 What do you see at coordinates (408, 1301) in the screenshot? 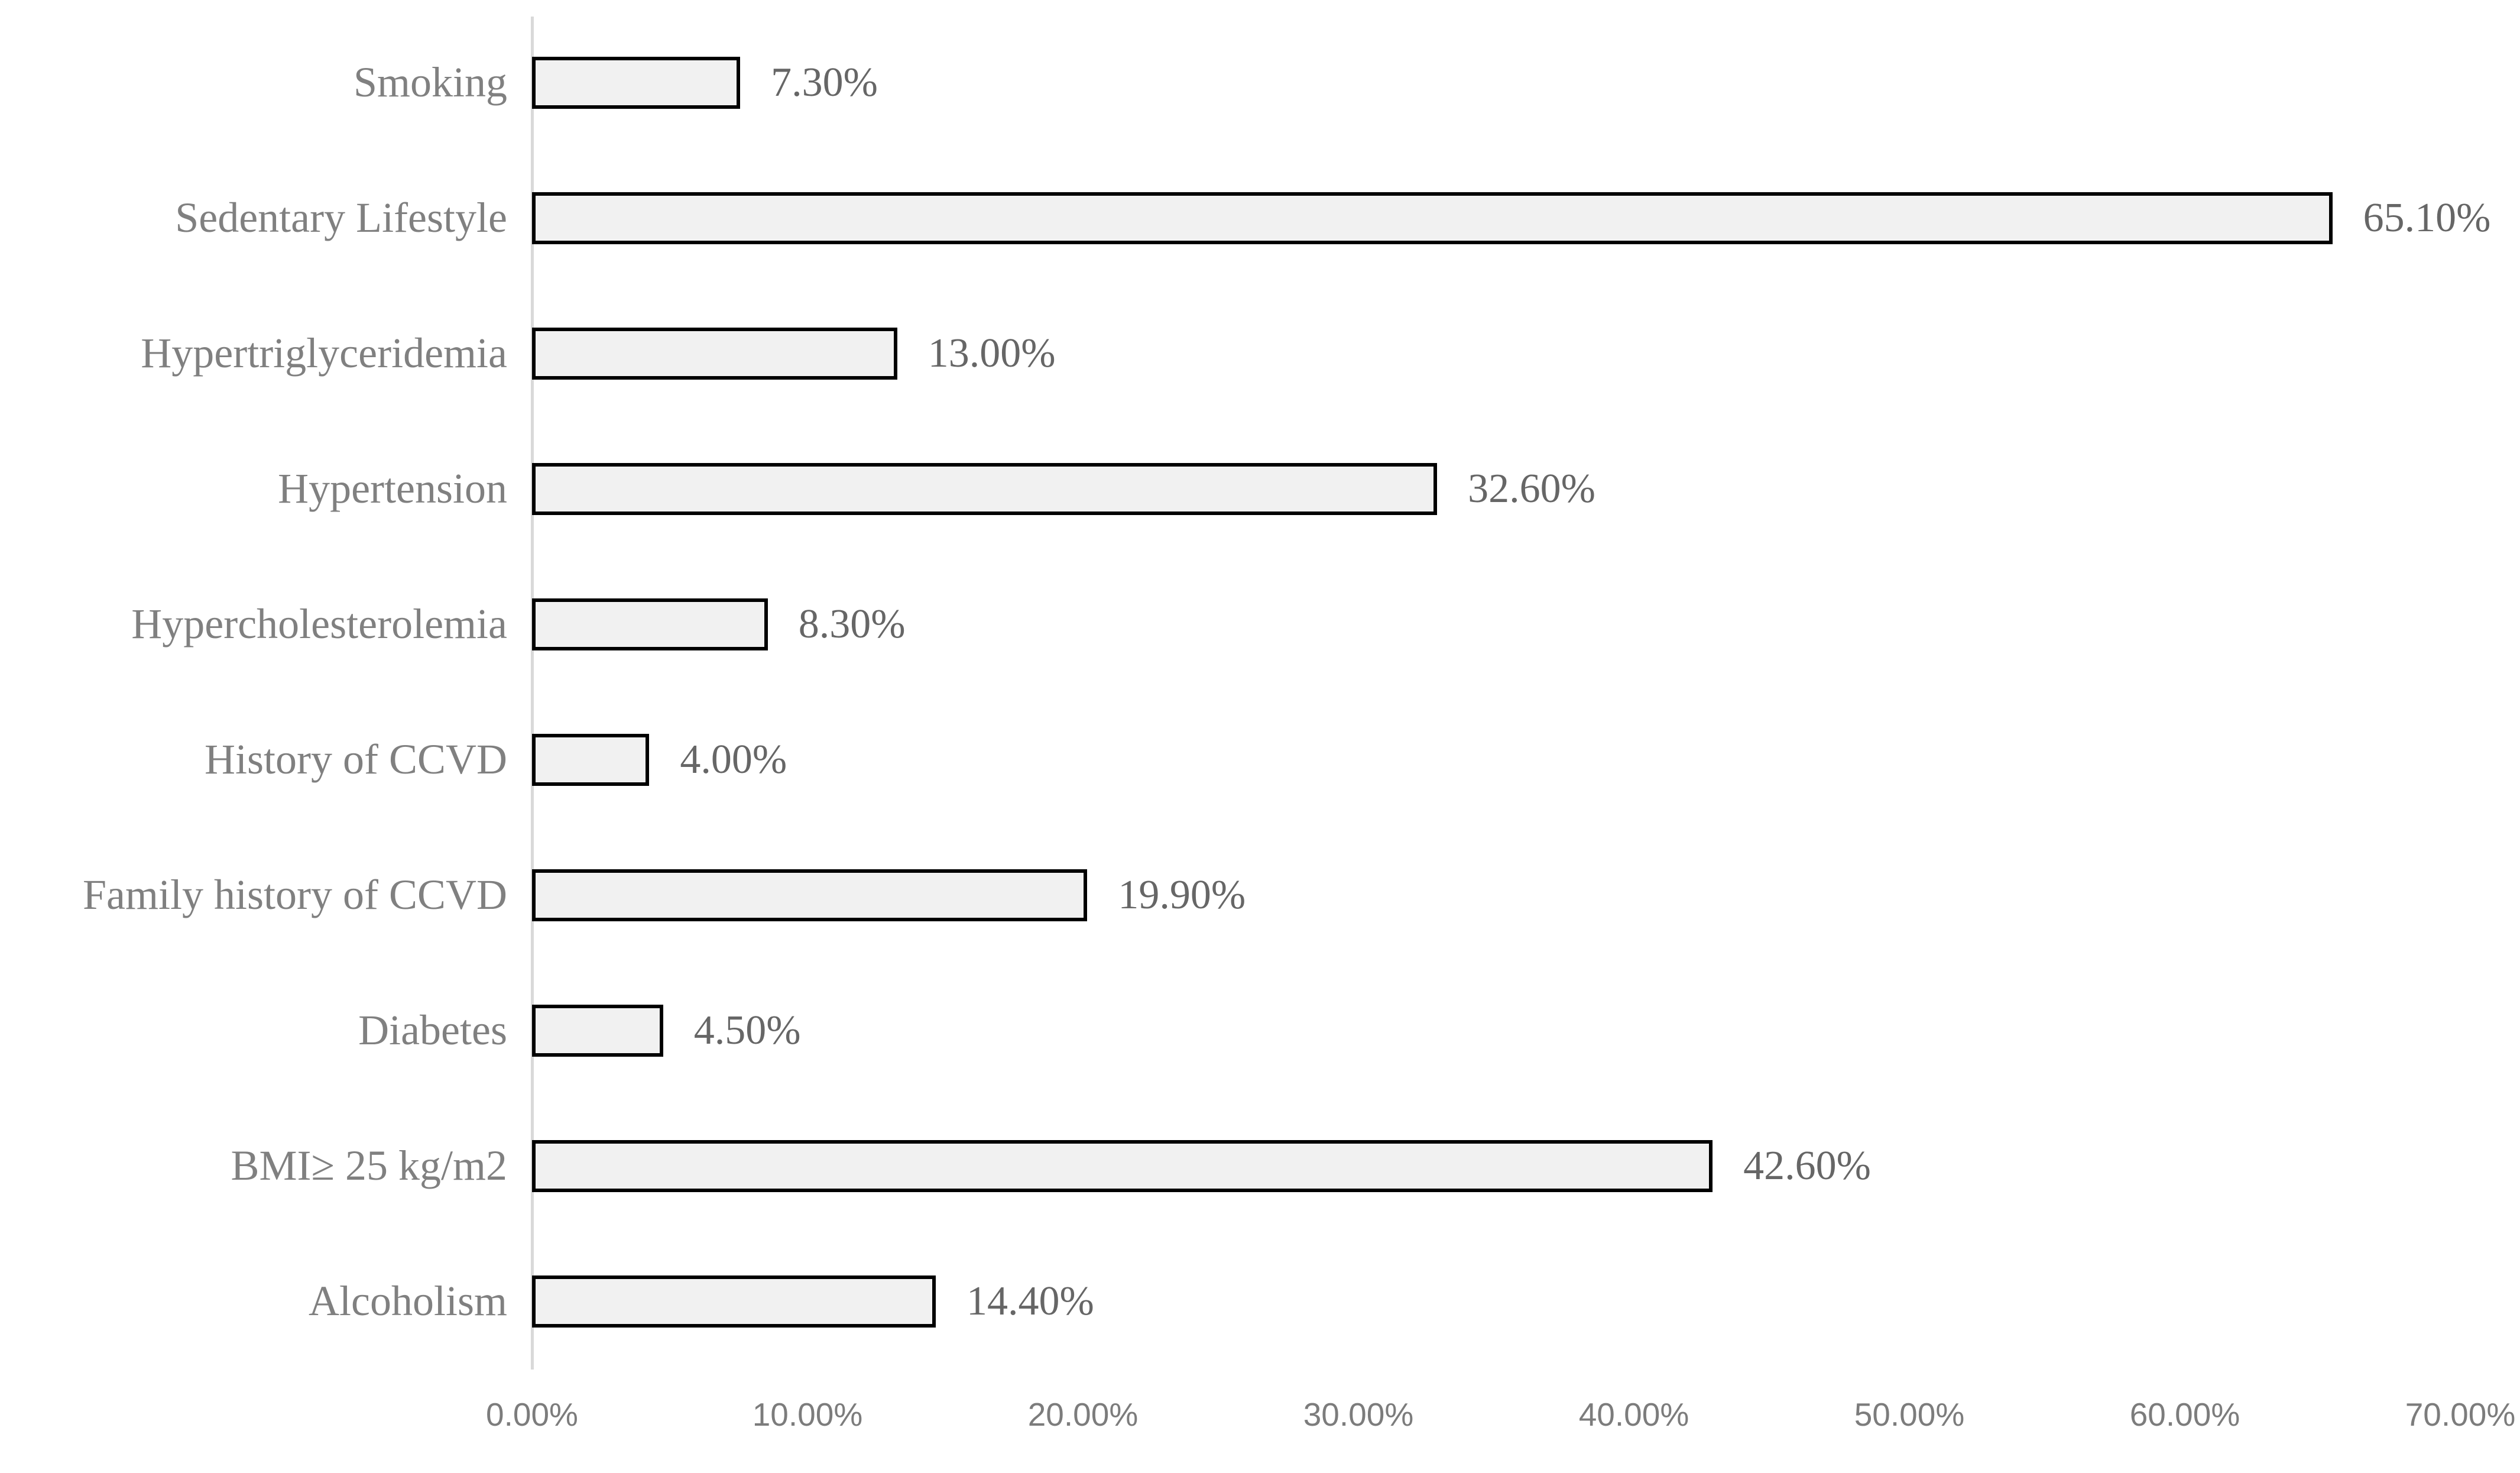
I see `category-label: Alcoholism` at bounding box center [408, 1301].